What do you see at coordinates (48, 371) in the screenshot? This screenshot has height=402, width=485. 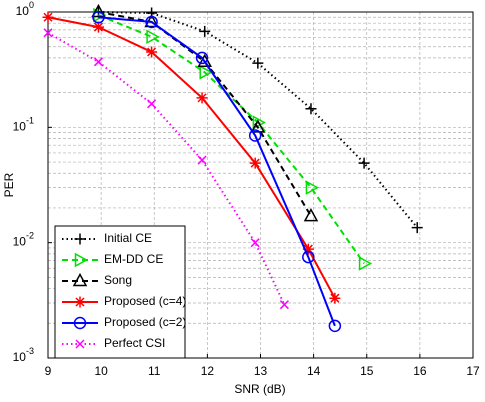 I see `x-tick-label: 9` at bounding box center [48, 371].